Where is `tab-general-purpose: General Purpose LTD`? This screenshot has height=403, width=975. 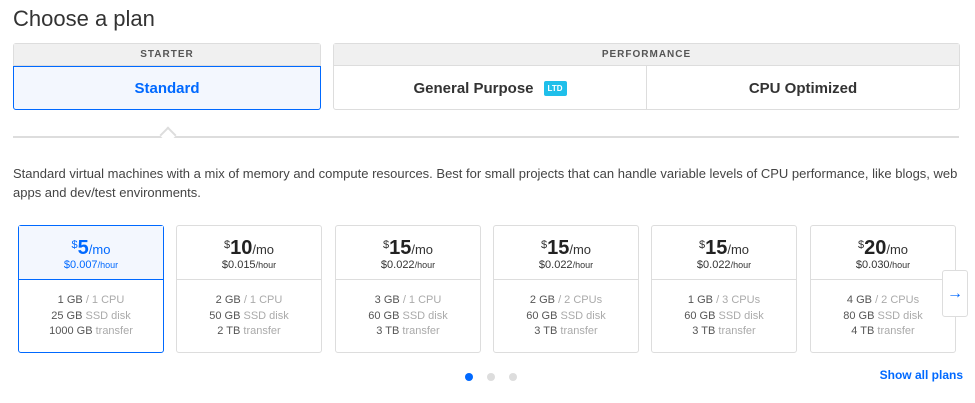 tab-general-purpose: General Purpose LTD is located at coordinates (490, 88).